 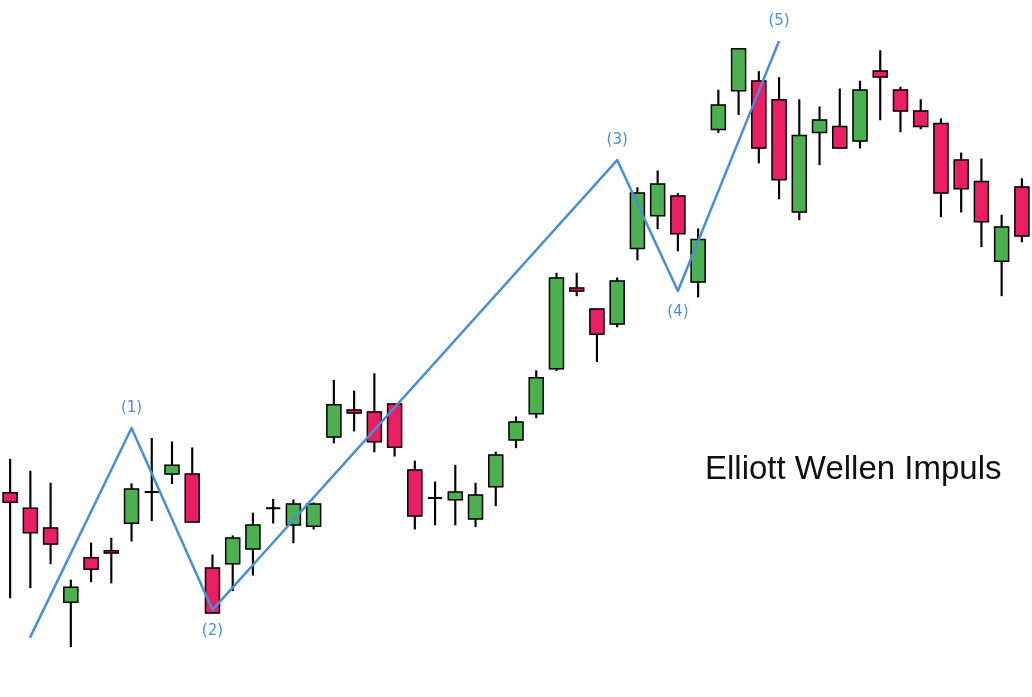 What do you see at coordinates (853, 468) in the screenshot?
I see `annotation: Elliott Wellen Impuls` at bounding box center [853, 468].